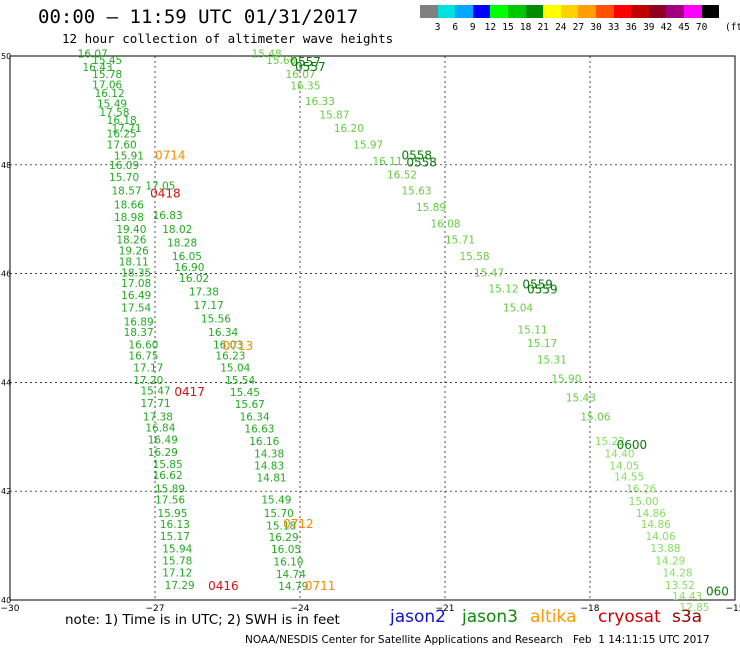 Image resolution: width=740 pixels, height=650 pixels. What do you see at coordinates (112, 105) in the screenshot?
I see `wave-height-value: 15.49` at bounding box center [112, 105].